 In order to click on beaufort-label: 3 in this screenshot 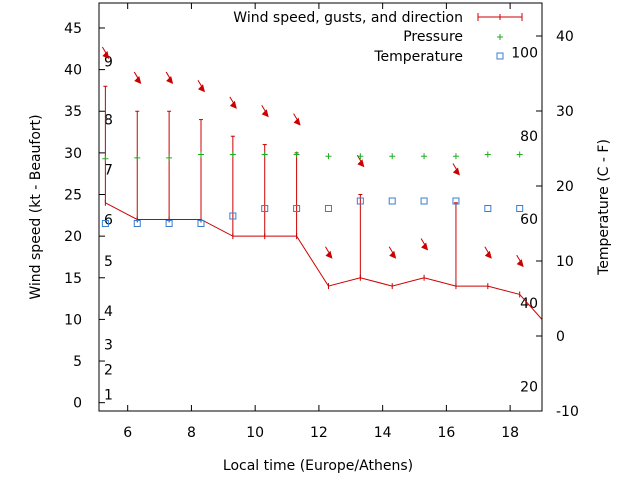, I will do `click(108, 345)`.